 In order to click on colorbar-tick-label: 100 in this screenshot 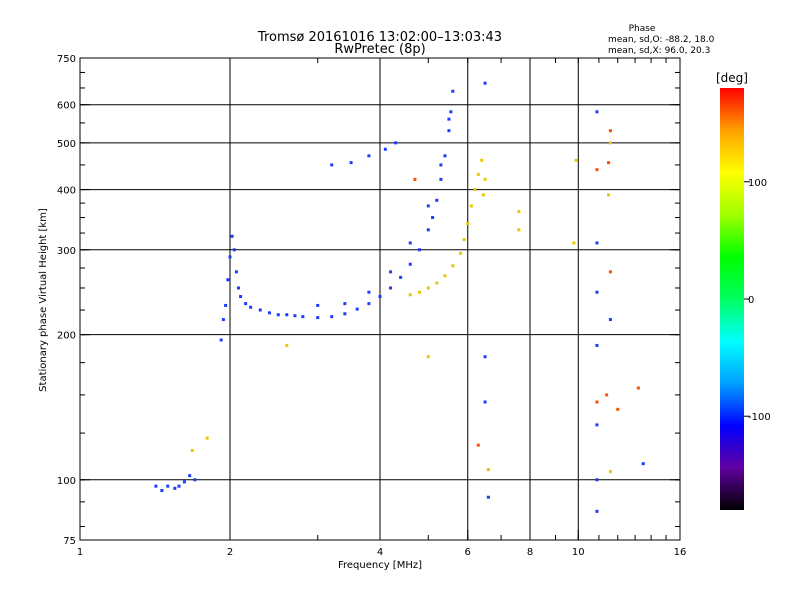, I will do `click(757, 183)`.